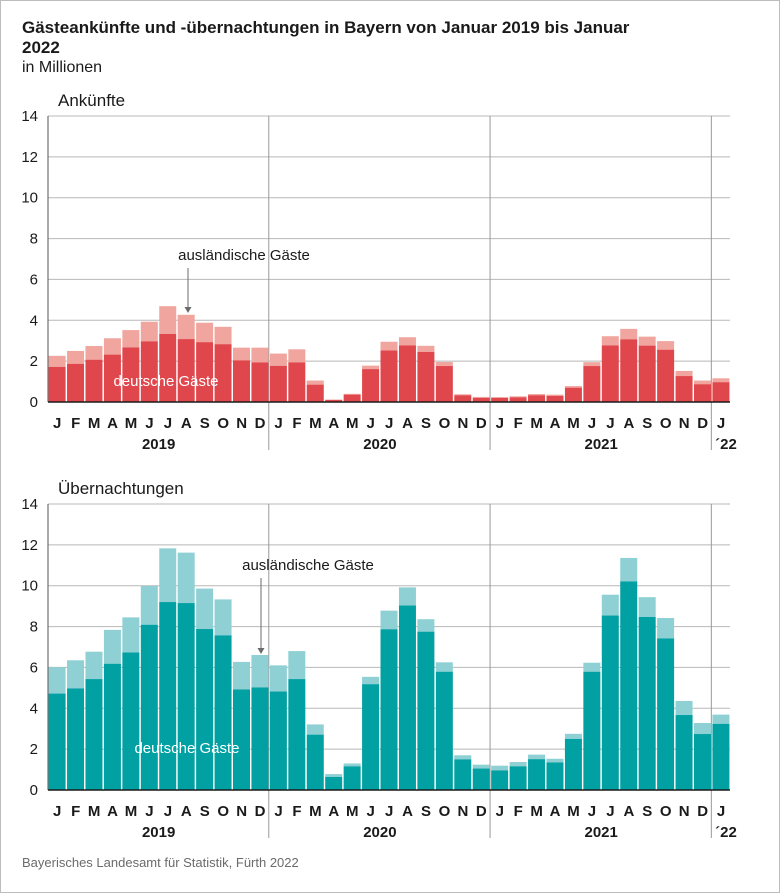 This screenshot has height=893, width=780. I want to click on nights-year-label: 2021, so click(601, 832).